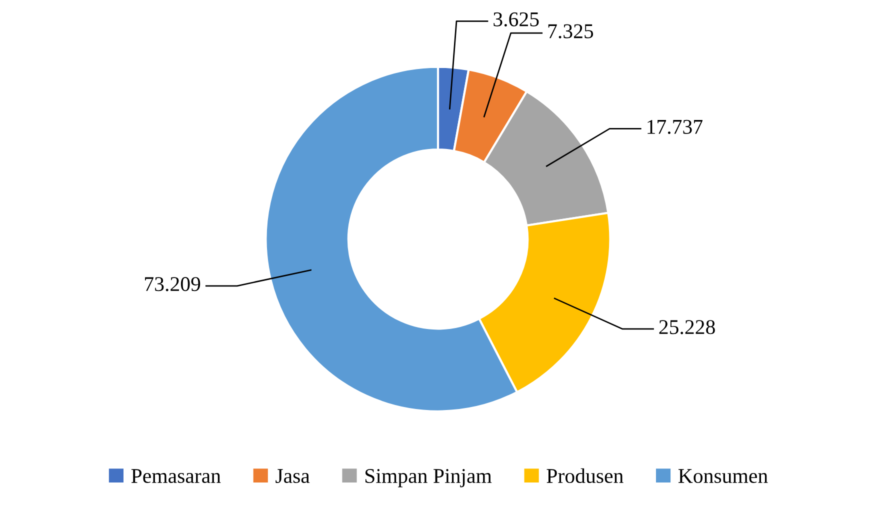  I want to click on data-label: 73.209, so click(172, 284).